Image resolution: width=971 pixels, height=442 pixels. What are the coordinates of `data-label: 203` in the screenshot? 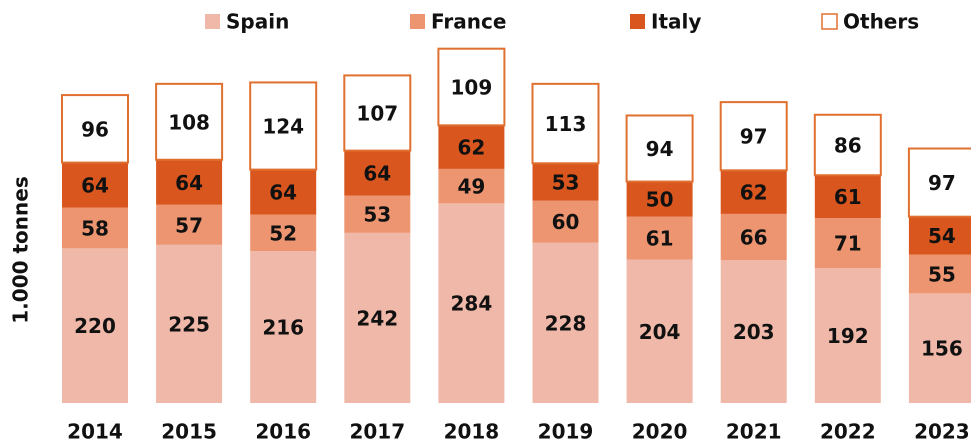 It's located at (754, 332).